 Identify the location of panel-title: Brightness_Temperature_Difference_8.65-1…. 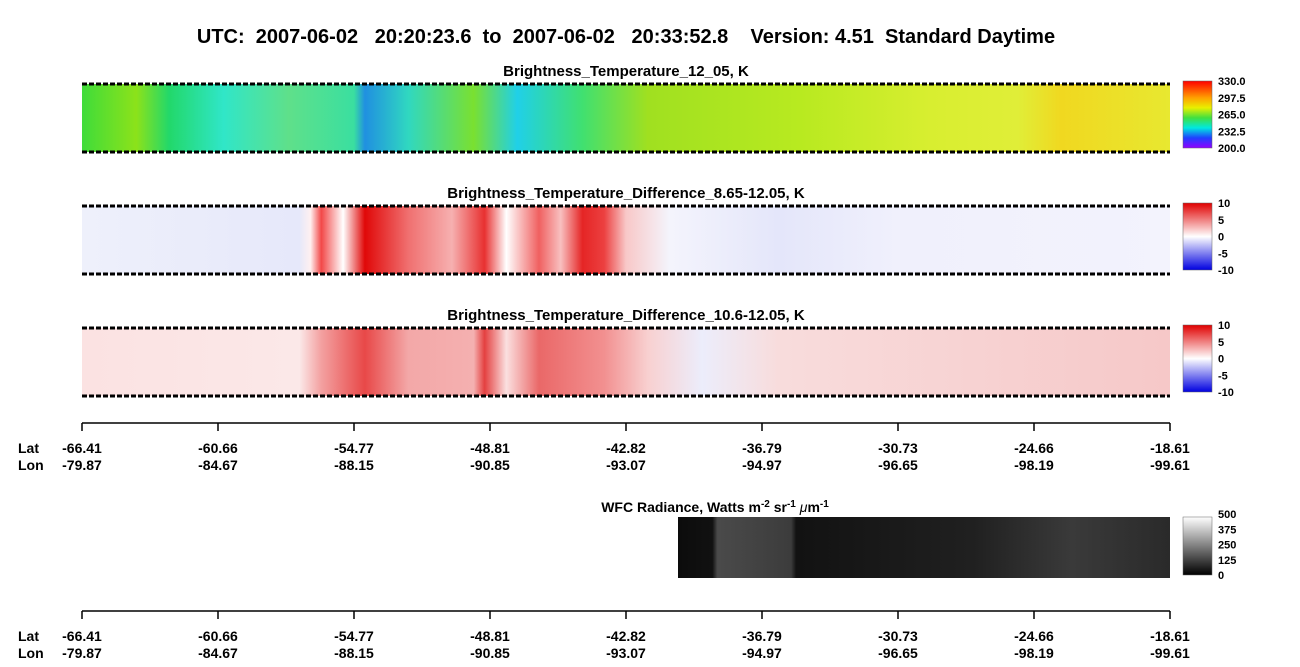
(626, 193).